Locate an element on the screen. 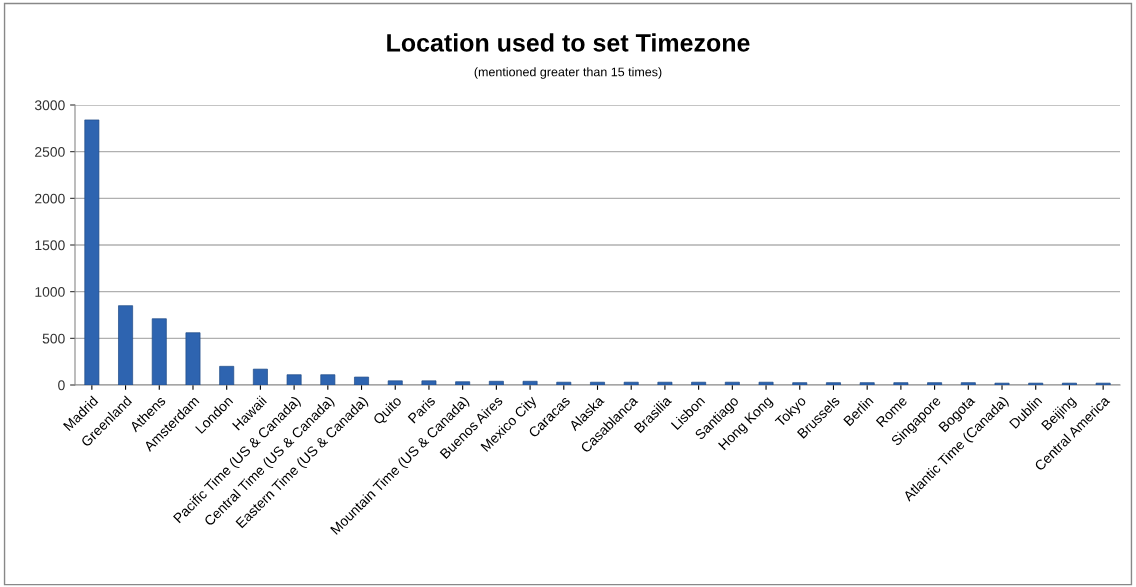 This screenshot has height=587, width=1136. y-tick-label: 500 is located at coordinates (53, 338).